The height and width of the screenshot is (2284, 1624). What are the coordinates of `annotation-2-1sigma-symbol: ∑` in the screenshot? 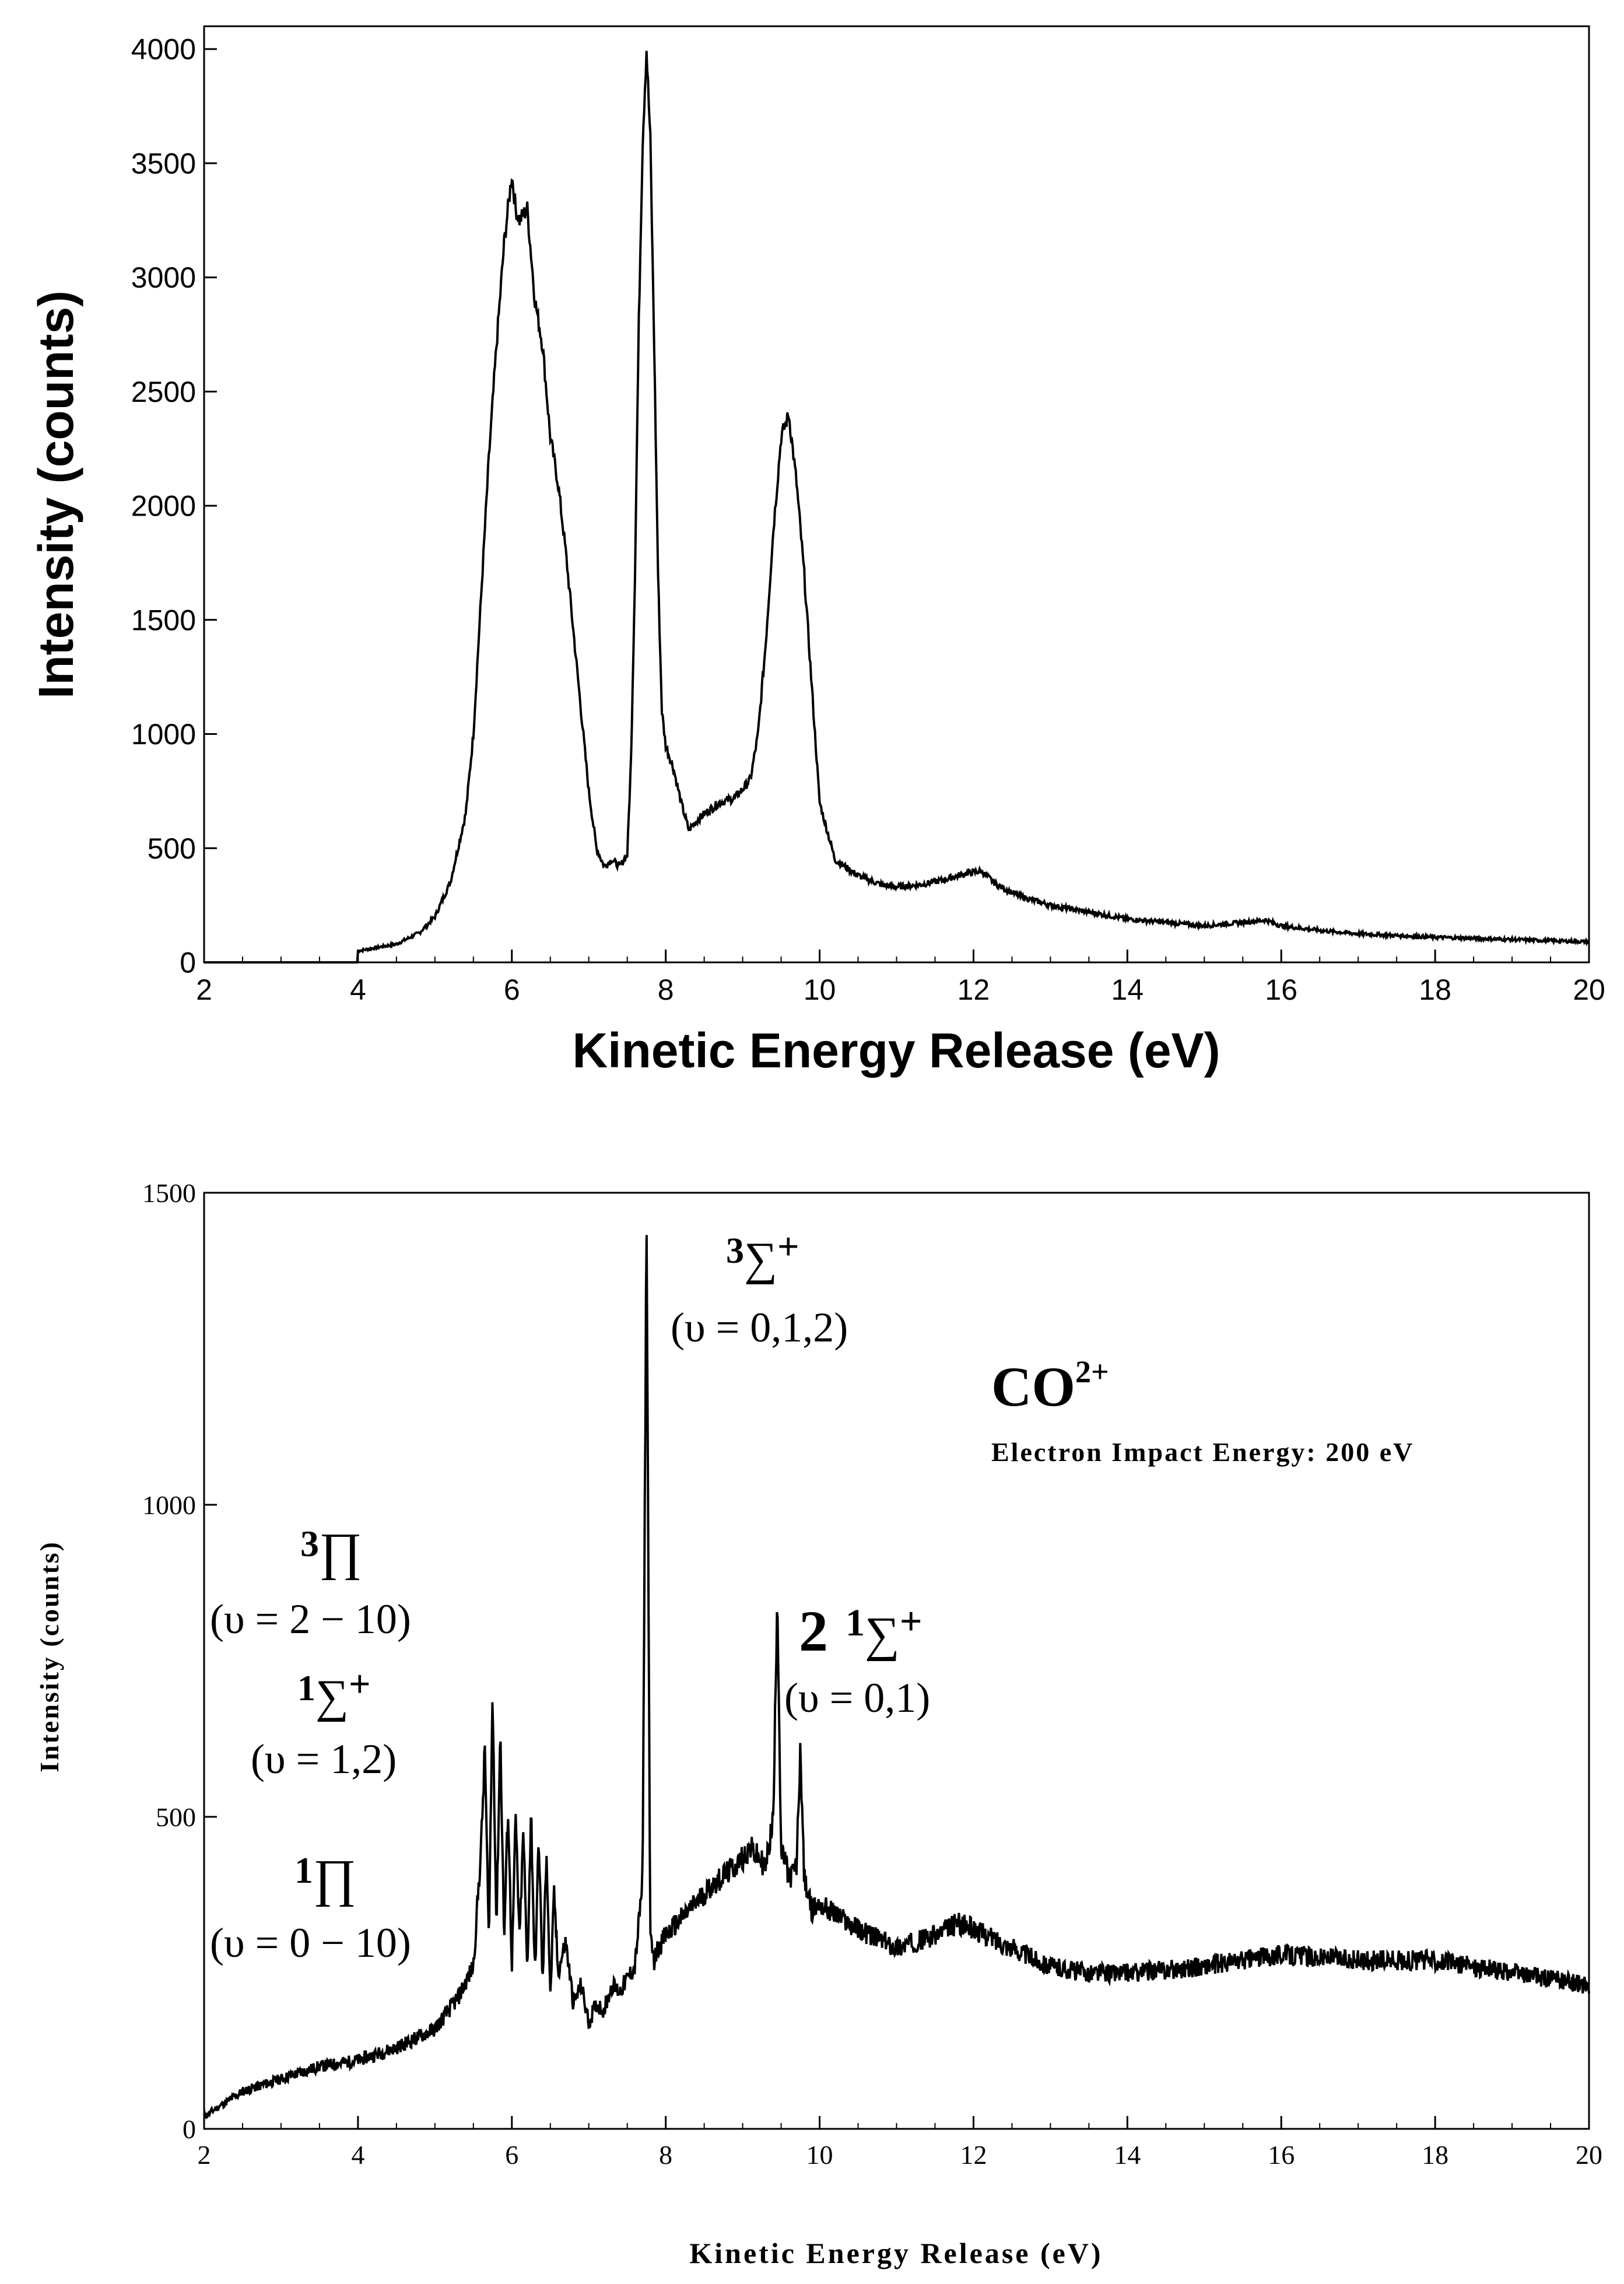 It's located at (882, 1634).